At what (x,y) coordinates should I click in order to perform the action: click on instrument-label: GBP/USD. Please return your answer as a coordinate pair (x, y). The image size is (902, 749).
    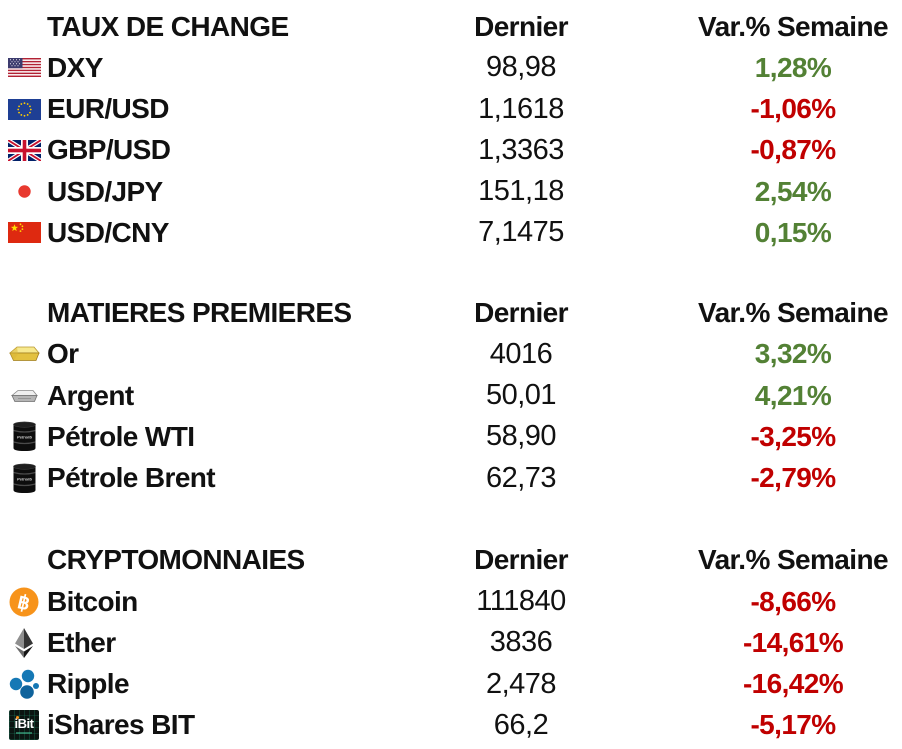
    Looking at the image, I should click on (109, 150).